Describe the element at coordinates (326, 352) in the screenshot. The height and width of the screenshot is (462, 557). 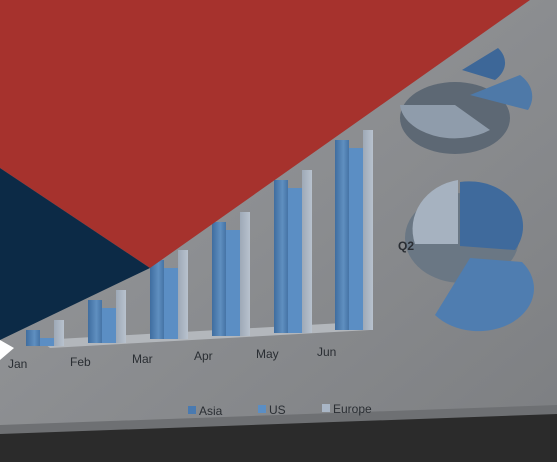
I see `month-label-jun: Jun` at that location.